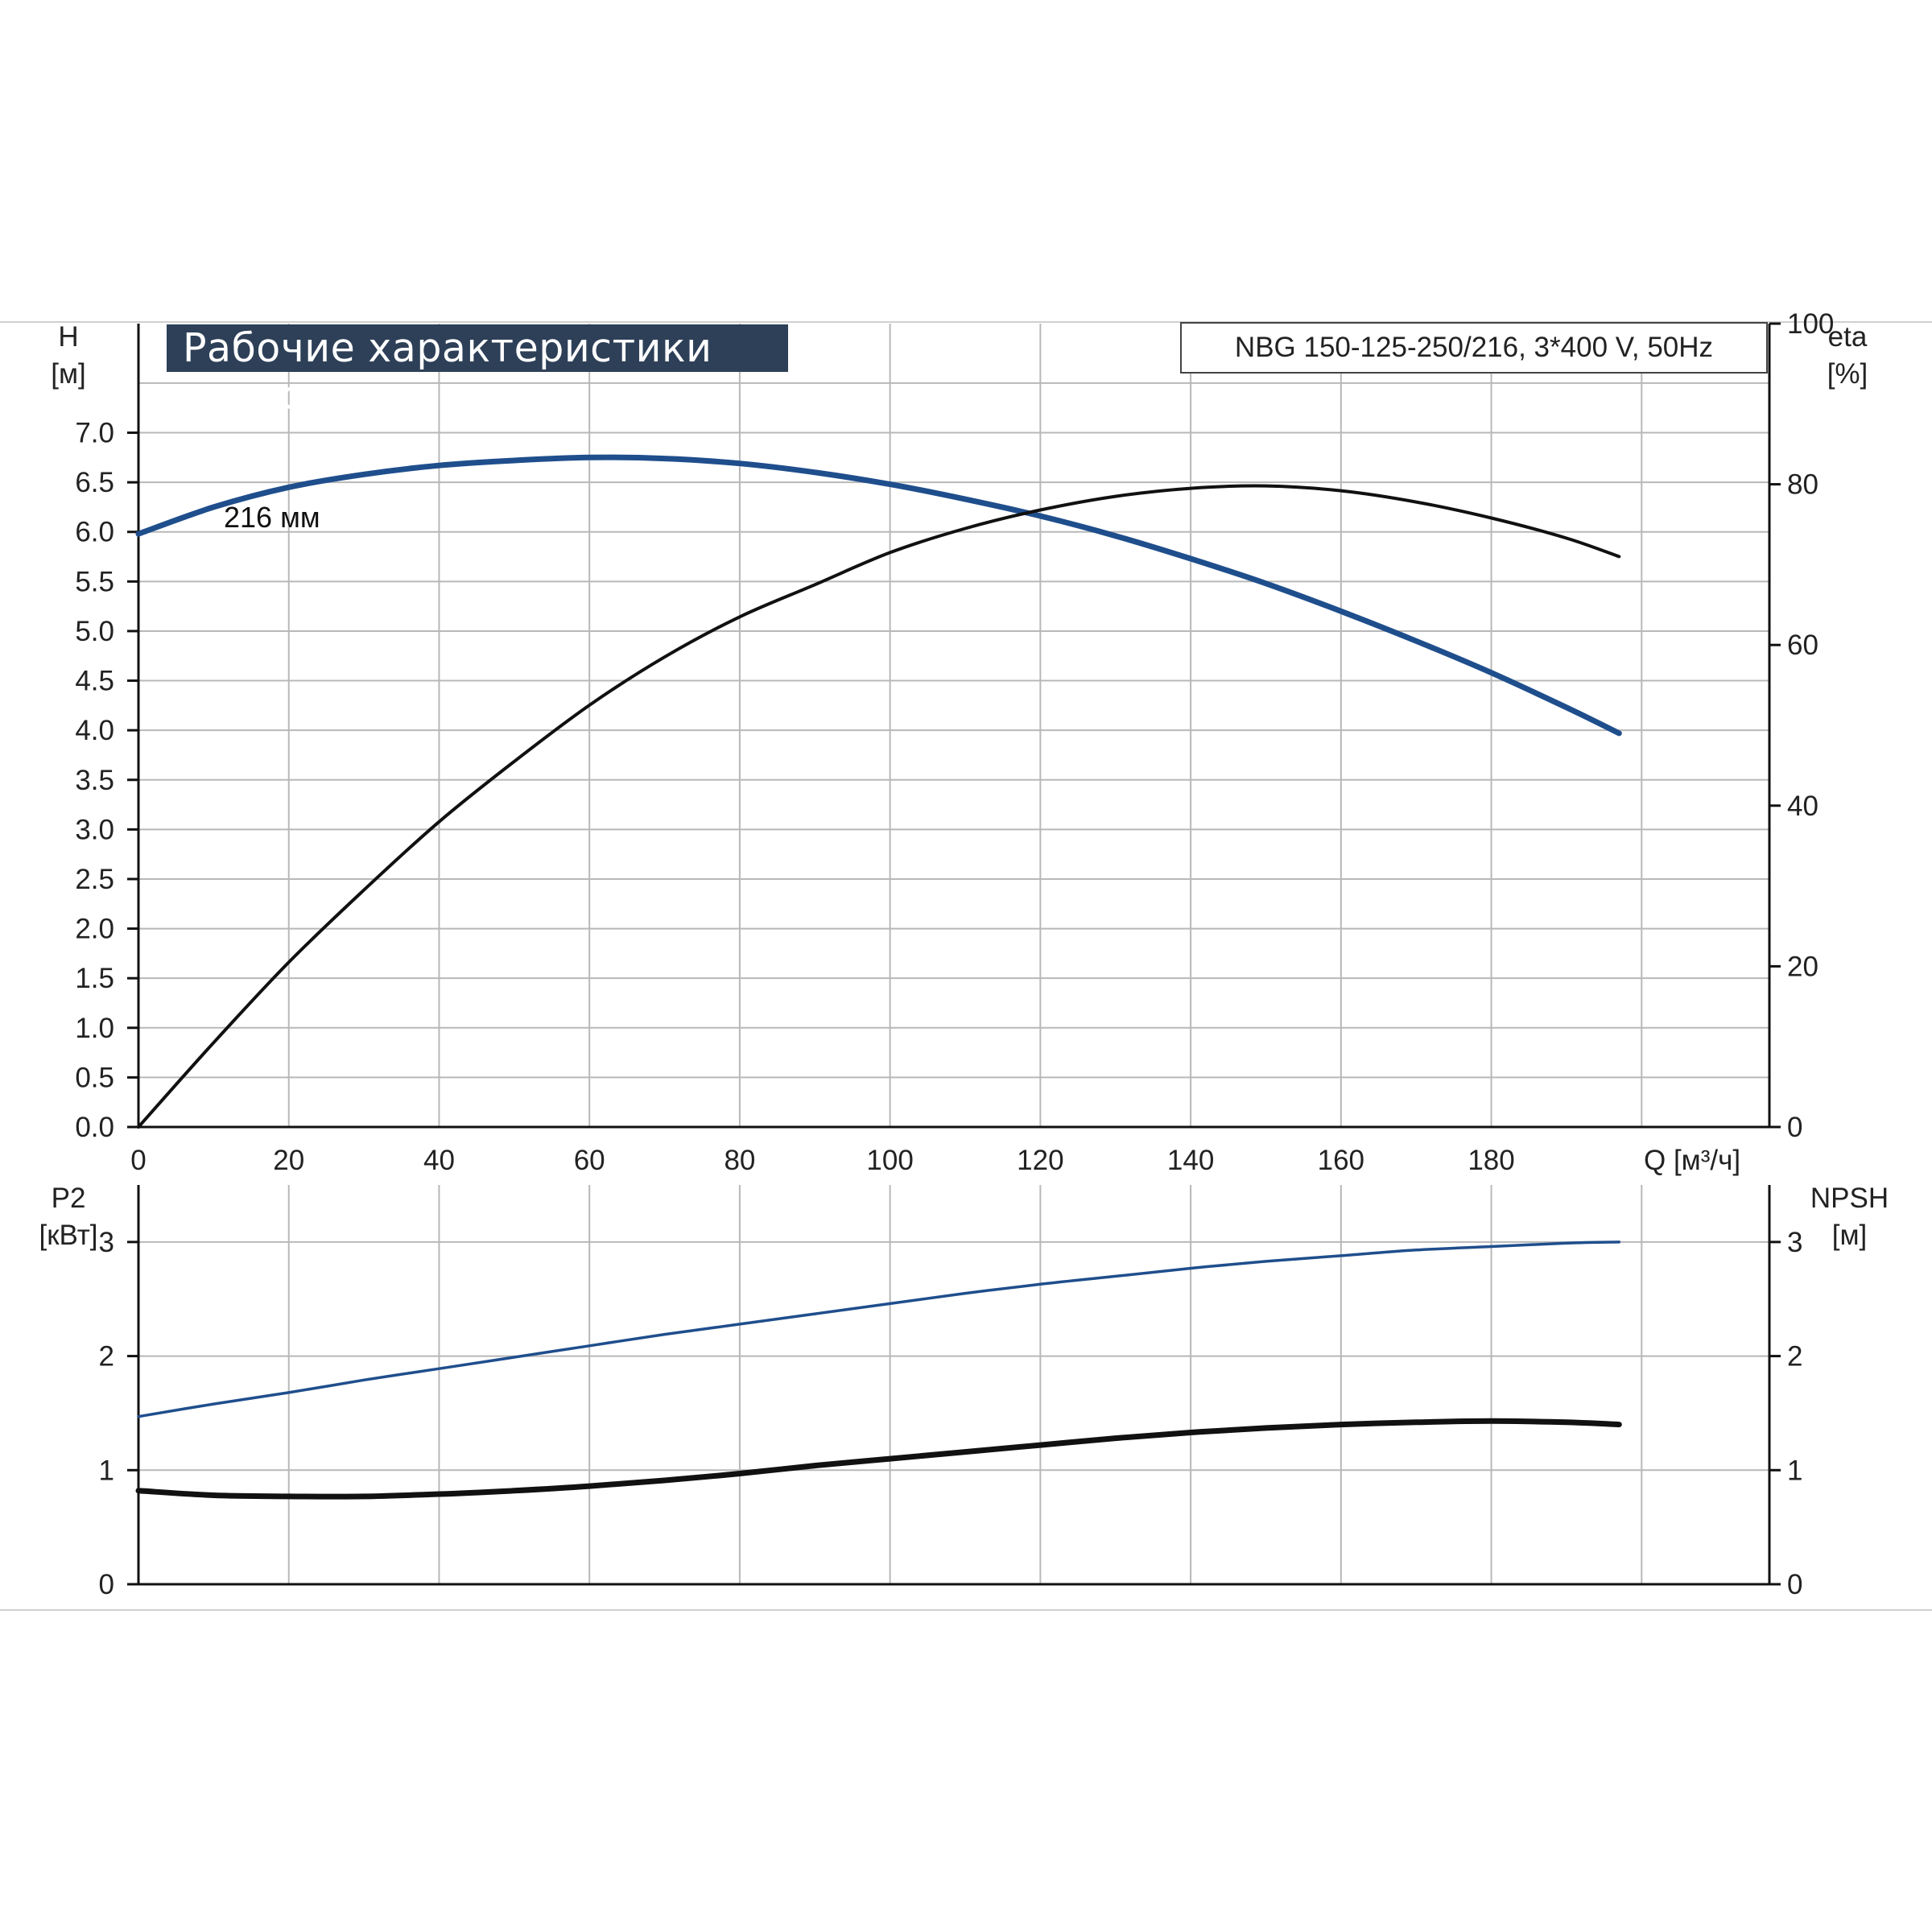 This screenshot has width=1932, height=1932. I want to click on x-tick-label: 180, so click(1491, 1160).